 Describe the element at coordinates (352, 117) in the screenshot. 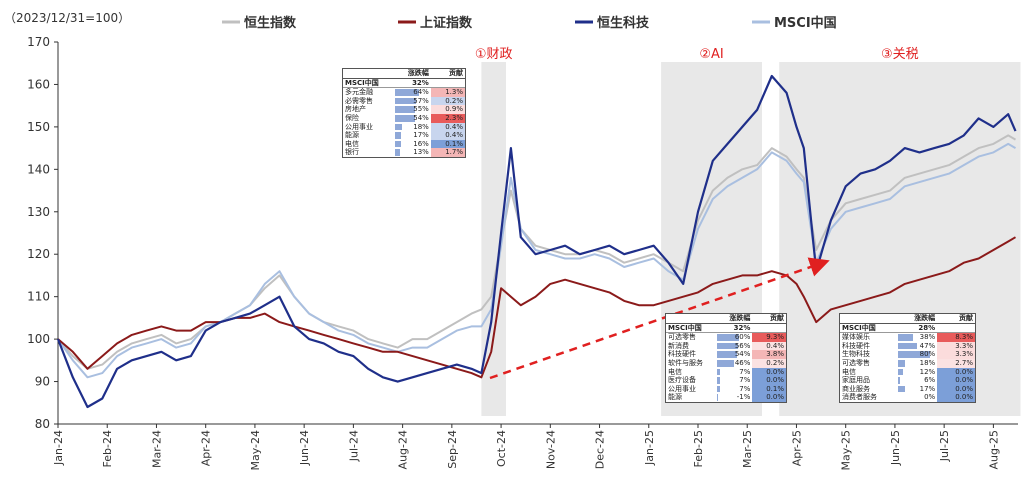

I see `sector-name: 保险` at that location.